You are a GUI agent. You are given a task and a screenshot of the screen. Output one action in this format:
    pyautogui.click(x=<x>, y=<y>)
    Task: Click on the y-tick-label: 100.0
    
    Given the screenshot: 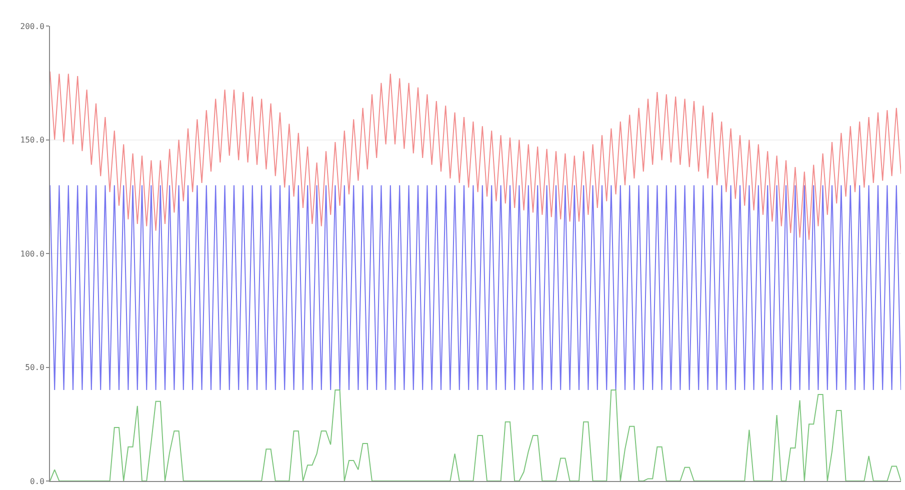 What is the action you would take?
    pyautogui.click(x=32, y=253)
    